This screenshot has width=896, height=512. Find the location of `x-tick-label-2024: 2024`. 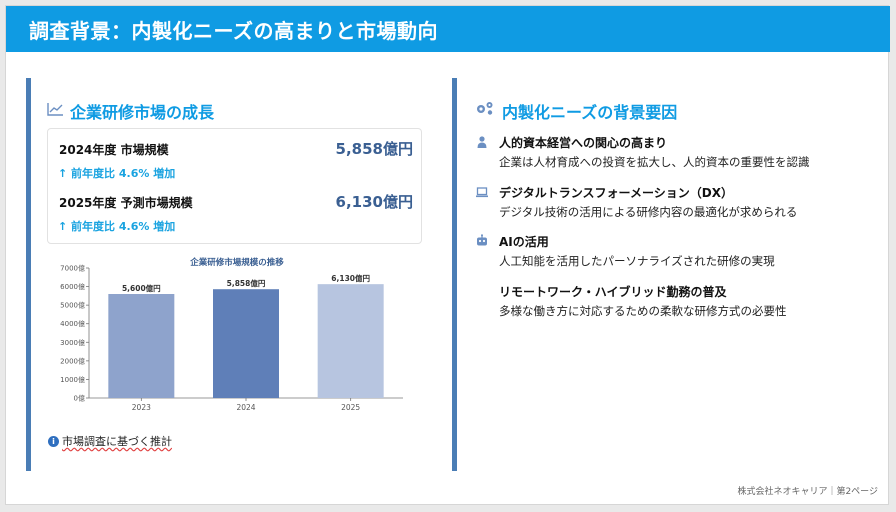

x-tick-label-2024: 2024 is located at coordinates (245, 407).